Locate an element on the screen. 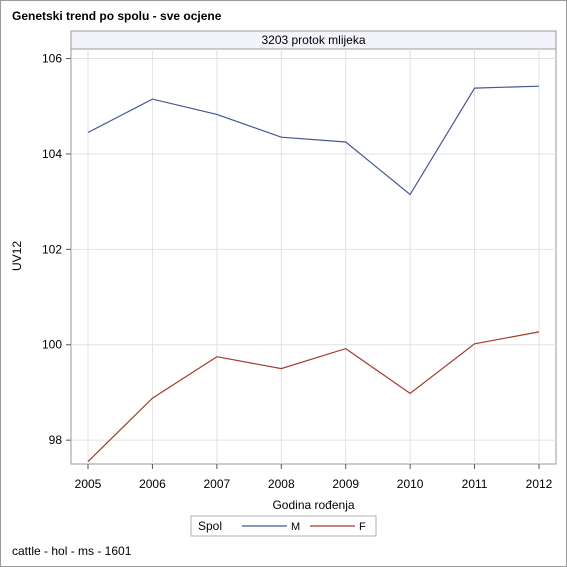  y-tick-label: 104 is located at coordinates (52, 154).